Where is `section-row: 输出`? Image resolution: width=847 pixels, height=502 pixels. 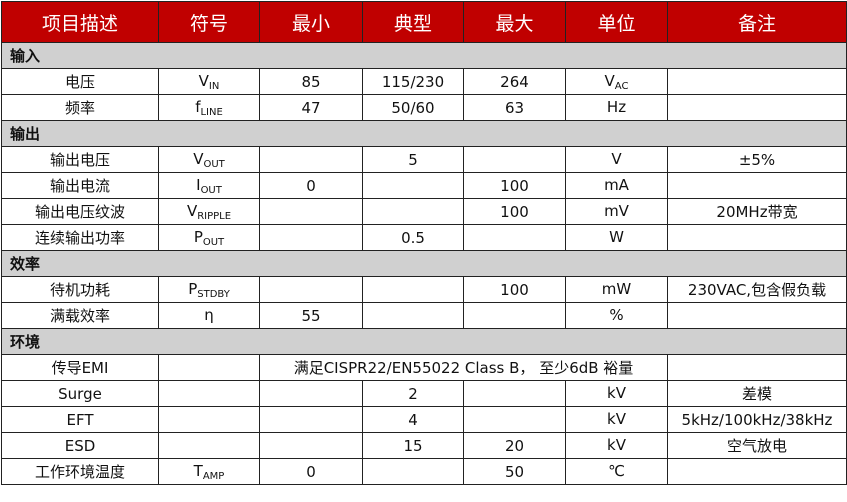 section-row: 输出 is located at coordinates (424, 133).